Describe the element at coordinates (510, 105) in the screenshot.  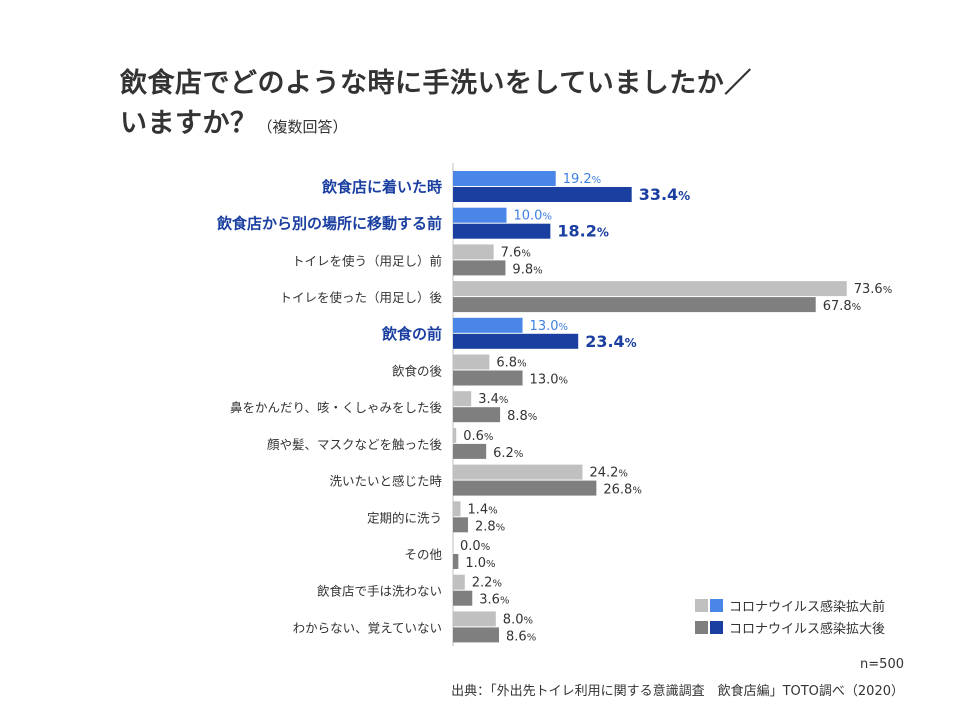
I see `chart-title: 飲食店でどのような時に手洗いをしていましたか／ いますか？（複数回答）` at that location.